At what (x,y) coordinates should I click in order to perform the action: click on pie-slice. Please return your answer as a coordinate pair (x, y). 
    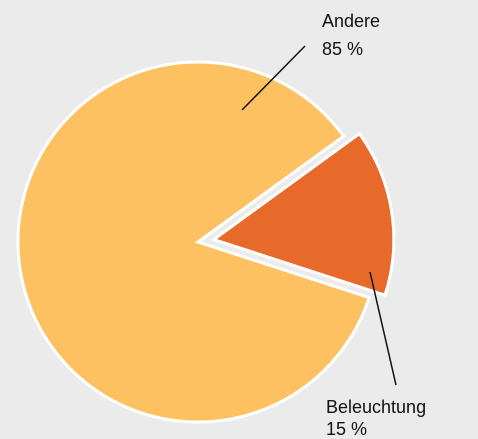
    Looking at the image, I should click on (303, 214).